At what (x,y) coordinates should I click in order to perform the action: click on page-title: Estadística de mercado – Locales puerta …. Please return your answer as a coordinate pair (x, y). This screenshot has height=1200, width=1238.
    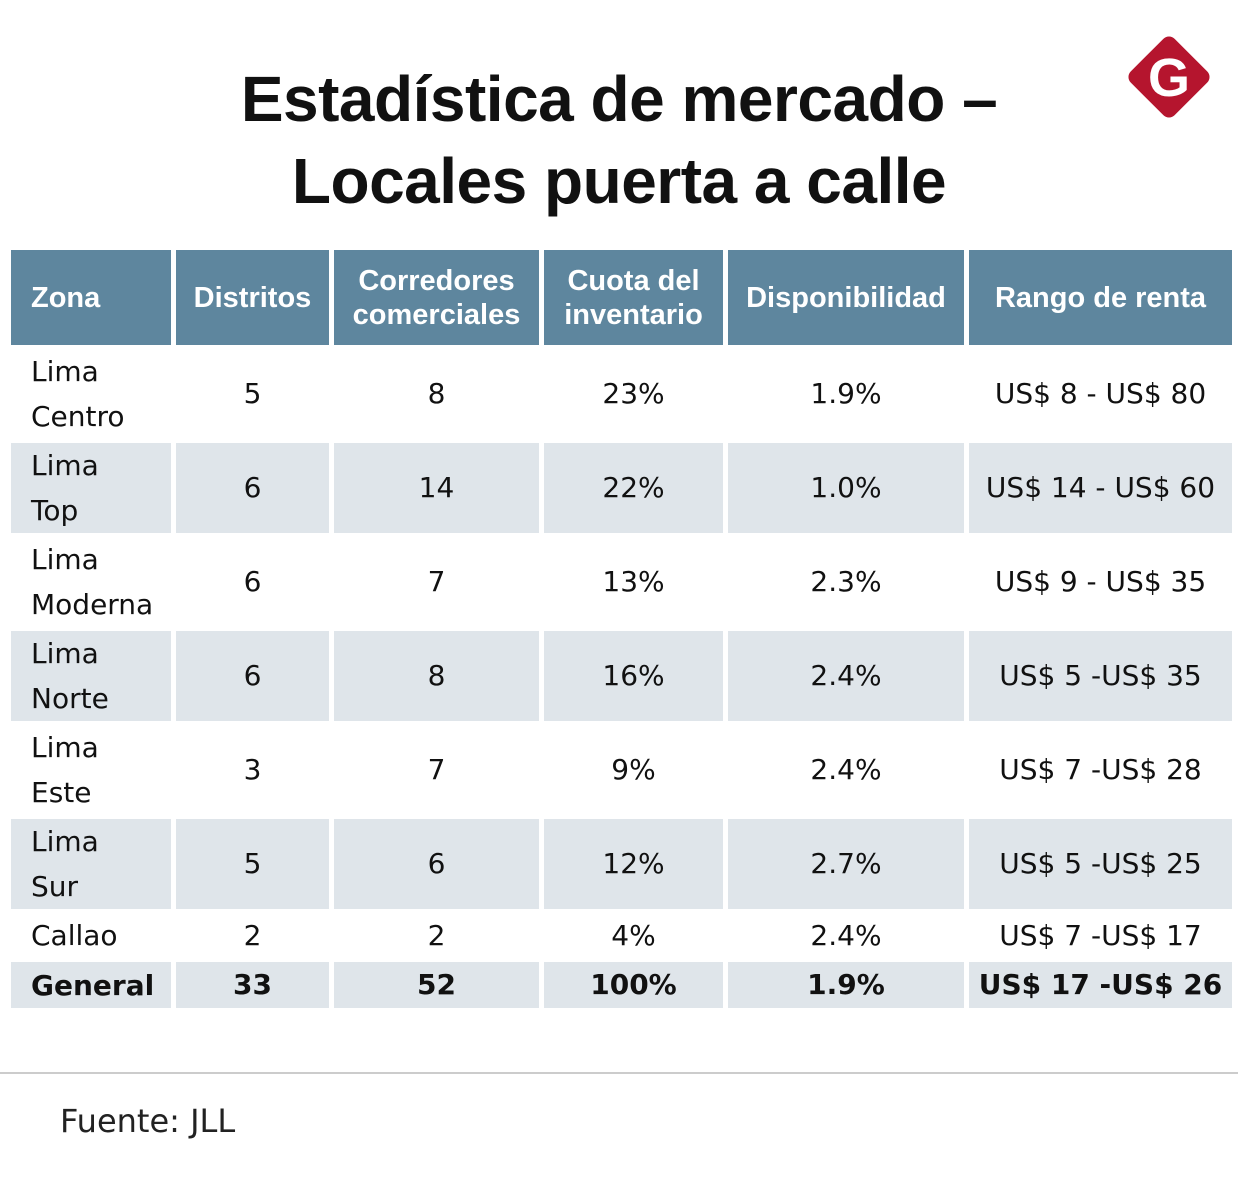
    Looking at the image, I should click on (619, 140).